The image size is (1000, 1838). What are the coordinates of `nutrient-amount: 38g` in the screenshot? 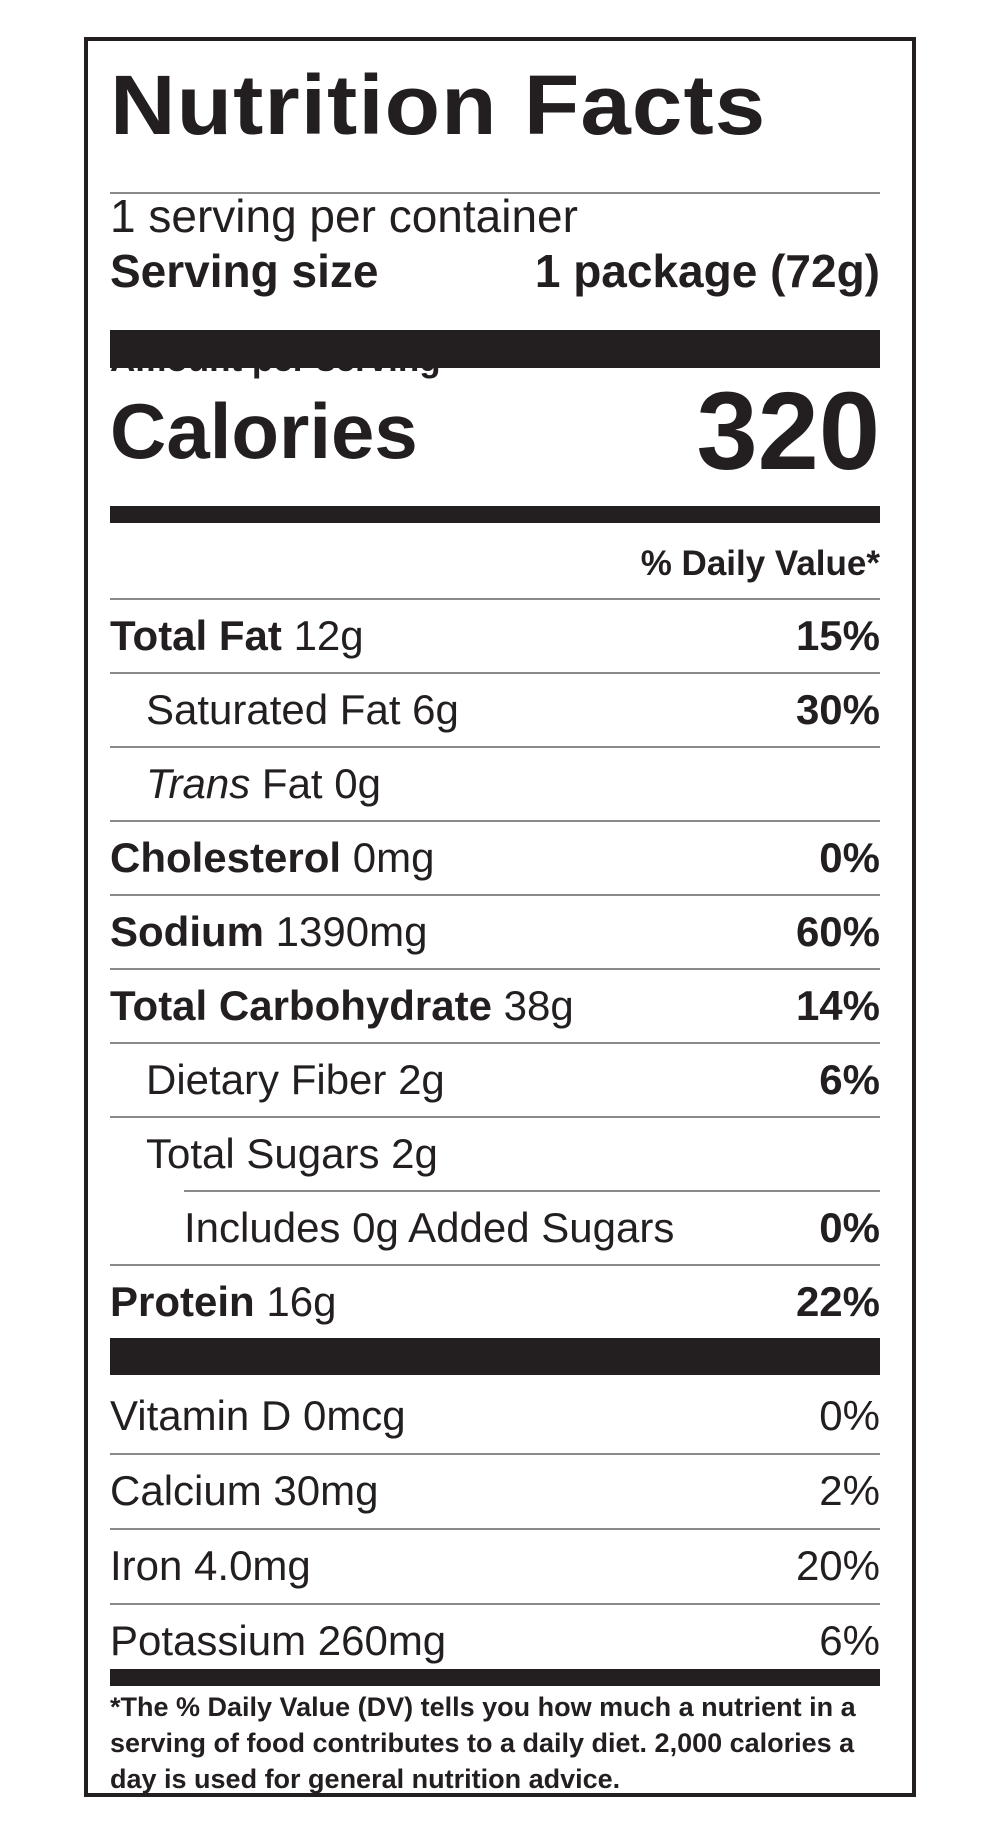 It's located at (538, 1005).